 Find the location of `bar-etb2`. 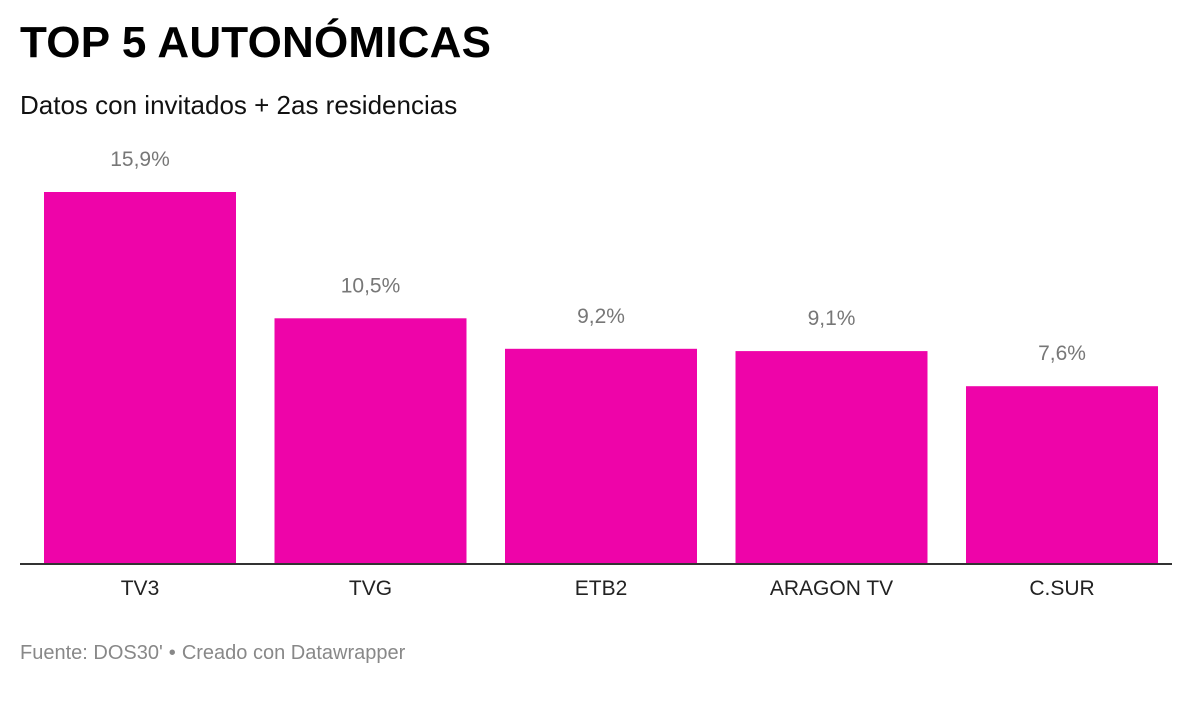

bar-etb2 is located at coordinates (601, 456).